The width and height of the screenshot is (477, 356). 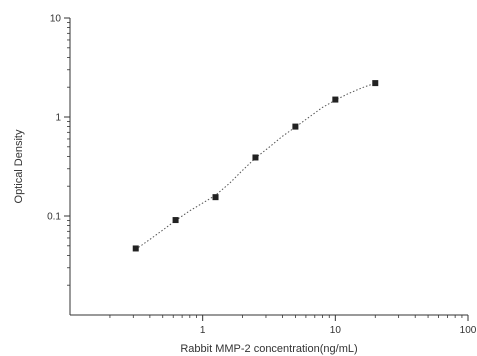 What do you see at coordinates (468, 330) in the screenshot?
I see `x-tick-label: 100` at bounding box center [468, 330].